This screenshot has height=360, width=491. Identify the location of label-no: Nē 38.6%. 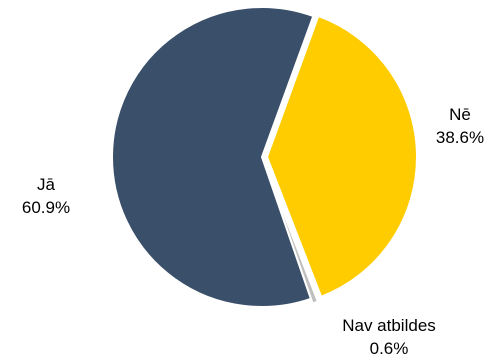
(460, 126).